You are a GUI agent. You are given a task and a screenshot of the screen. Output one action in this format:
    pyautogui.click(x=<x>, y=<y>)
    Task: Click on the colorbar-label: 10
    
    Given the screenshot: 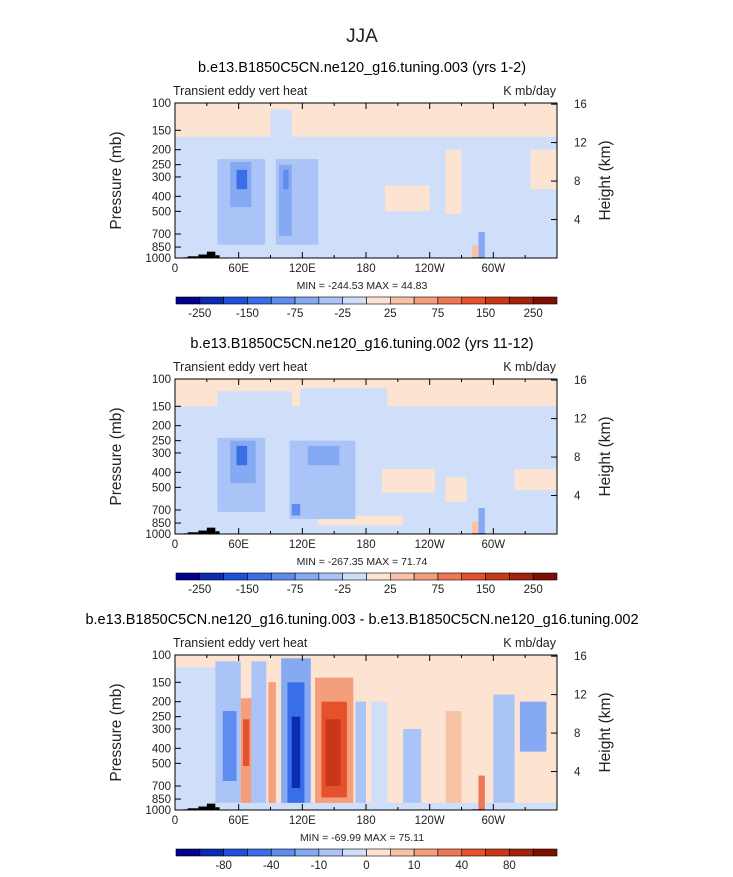 What is the action you would take?
    pyautogui.click(x=414, y=866)
    